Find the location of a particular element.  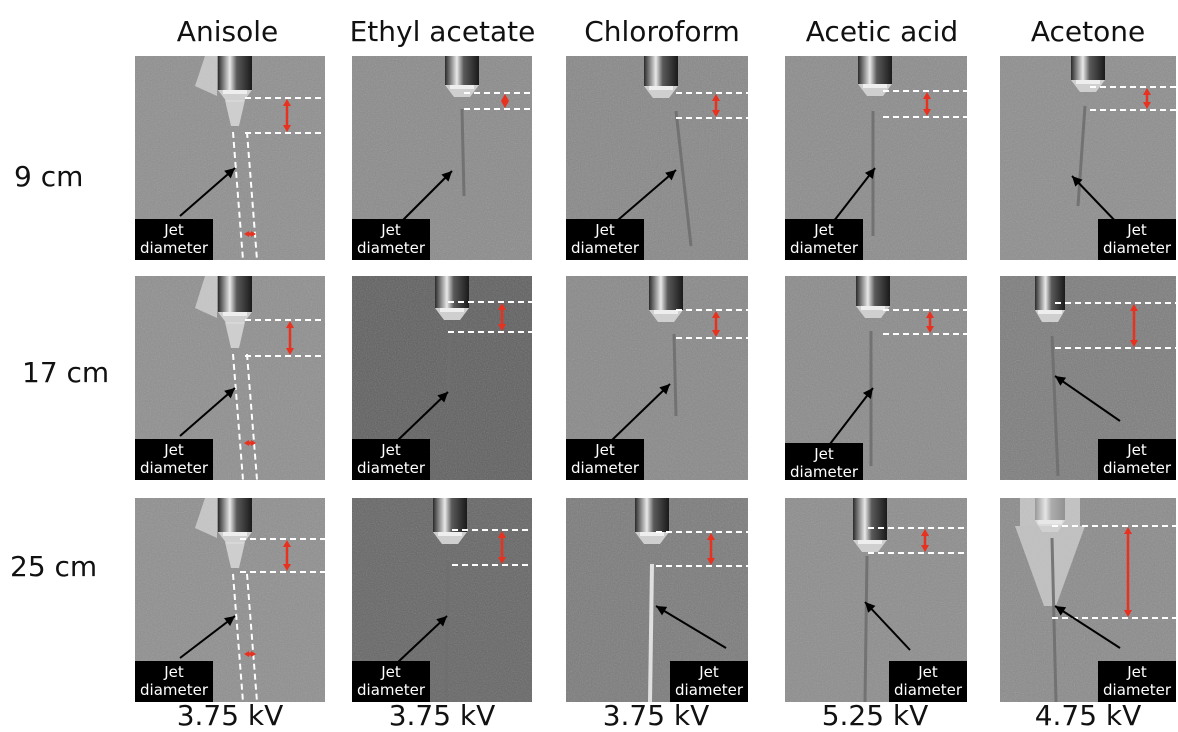

row-label-17cm: 17 cm is located at coordinates (66, 372).